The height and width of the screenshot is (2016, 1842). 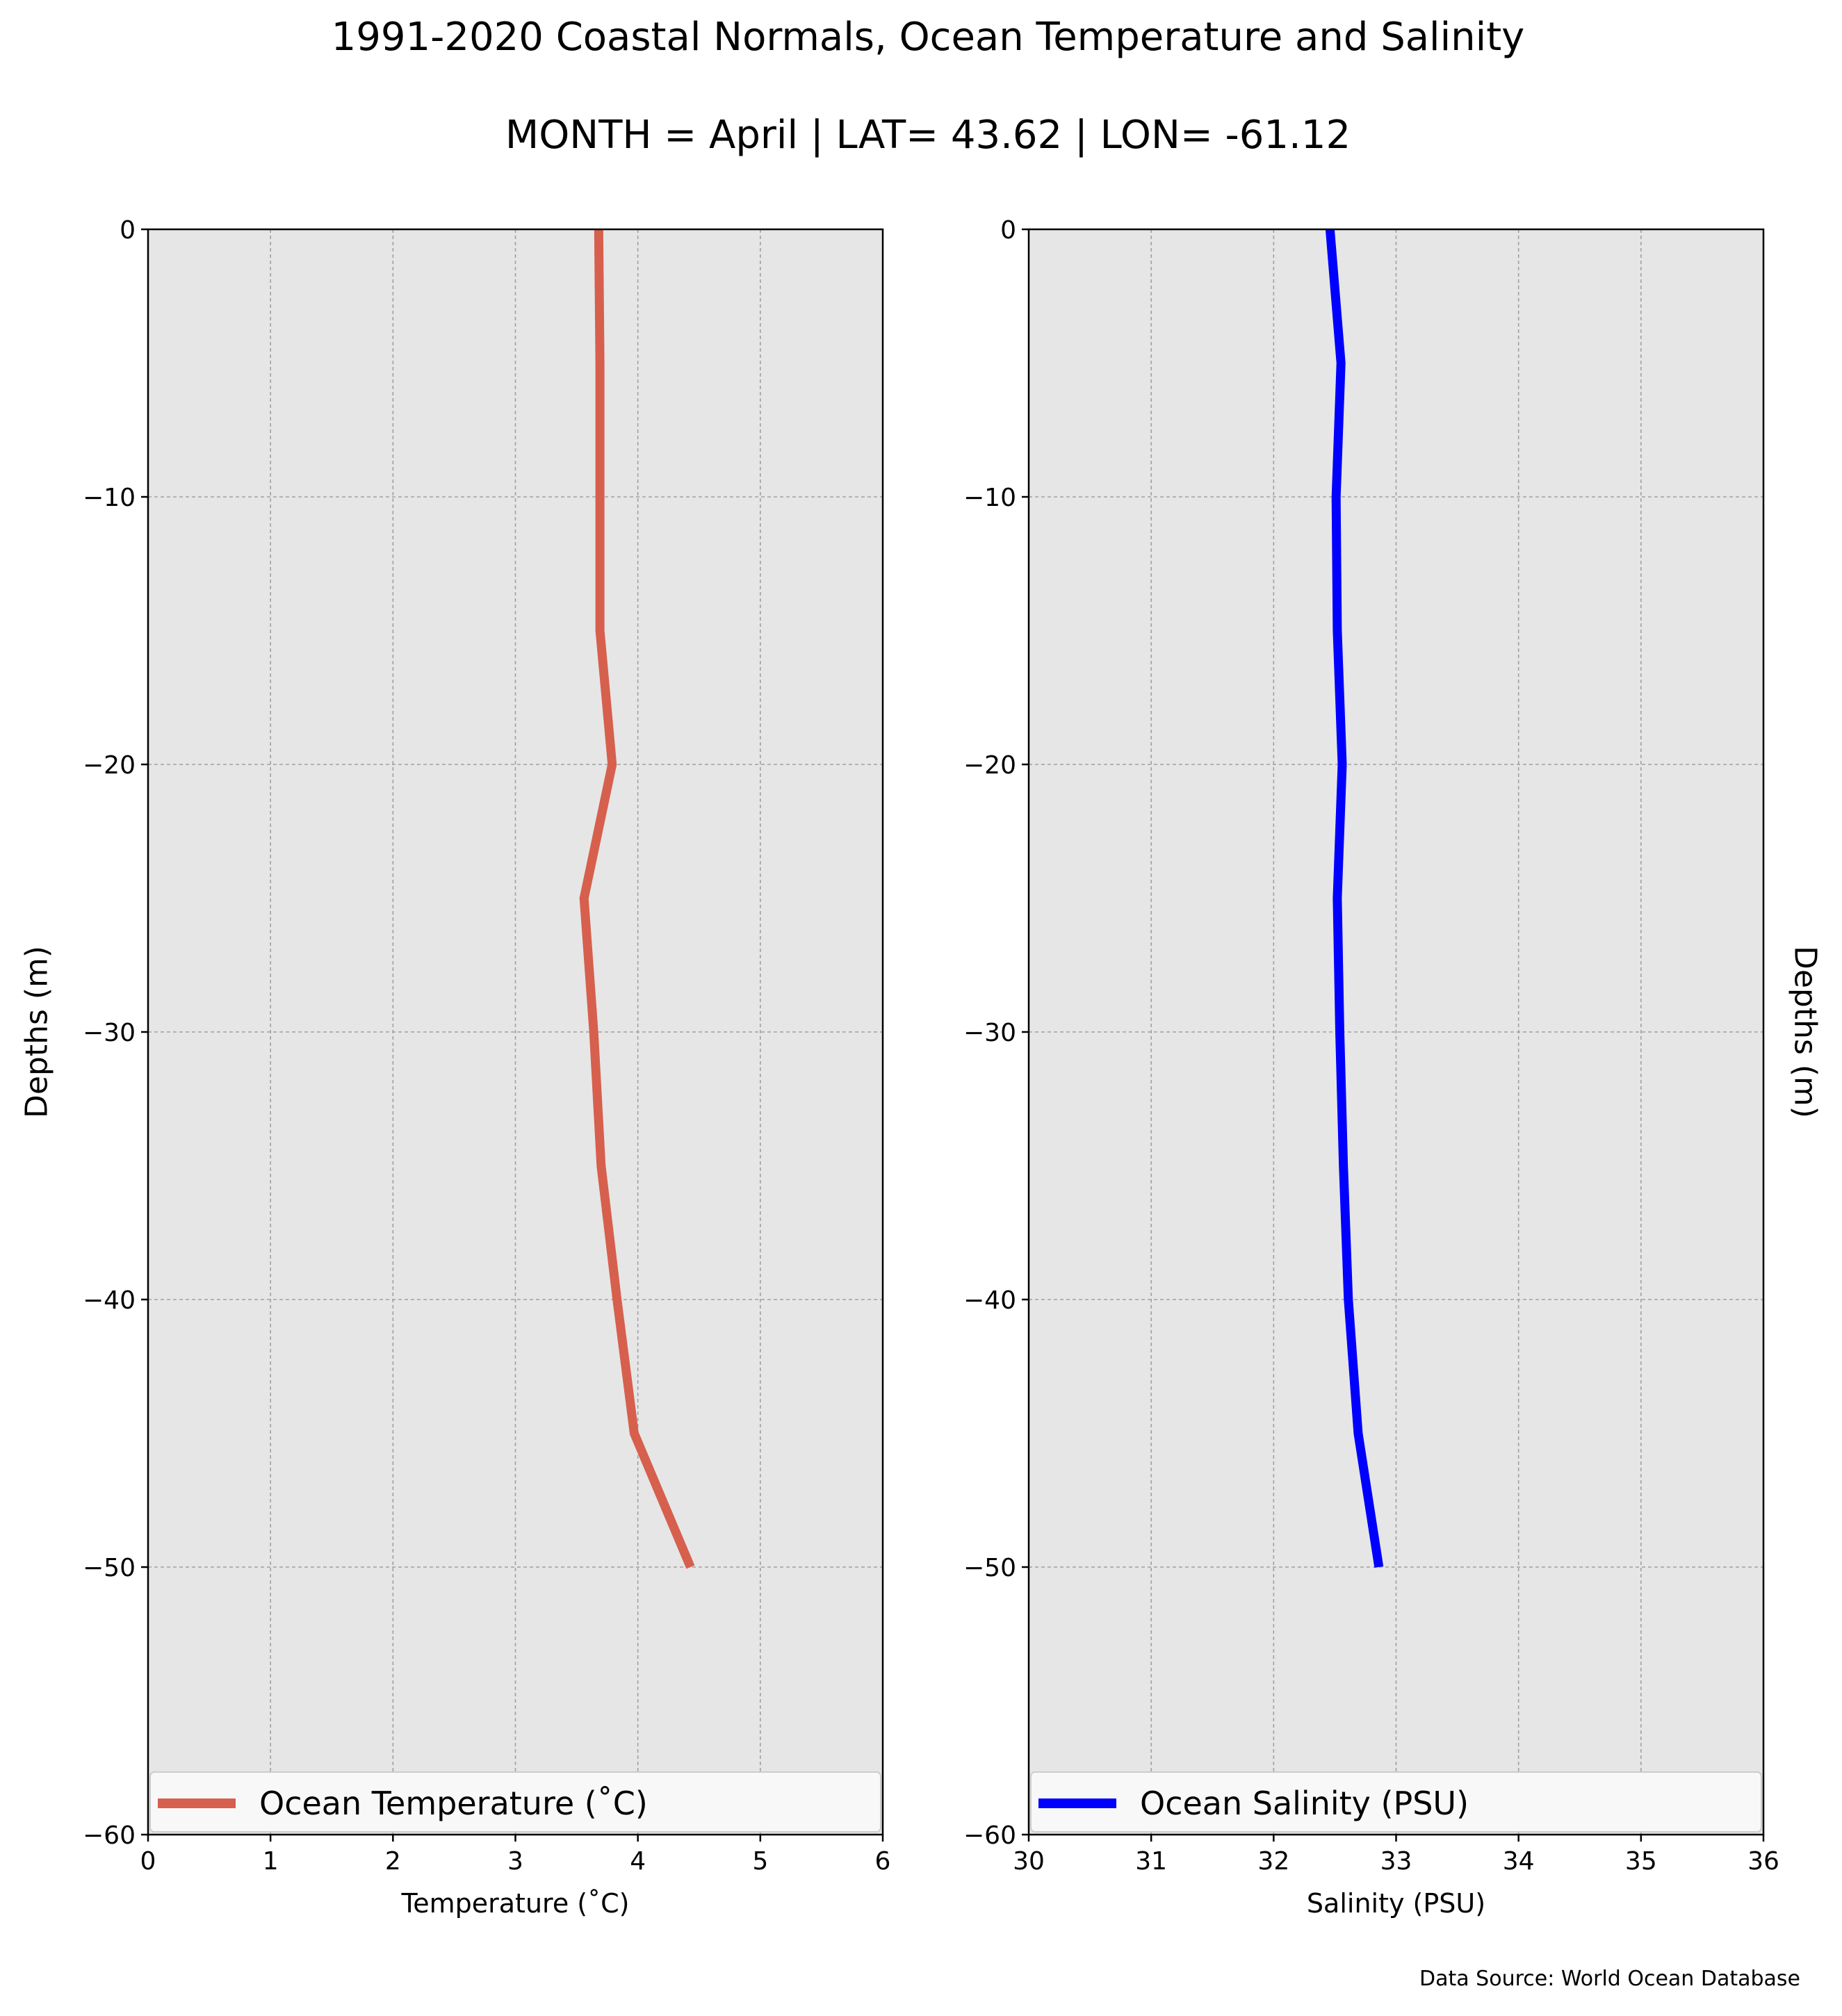 I want to click on temperature-legend: Ocean Temperature (˚C), so click(x=515, y=1802).